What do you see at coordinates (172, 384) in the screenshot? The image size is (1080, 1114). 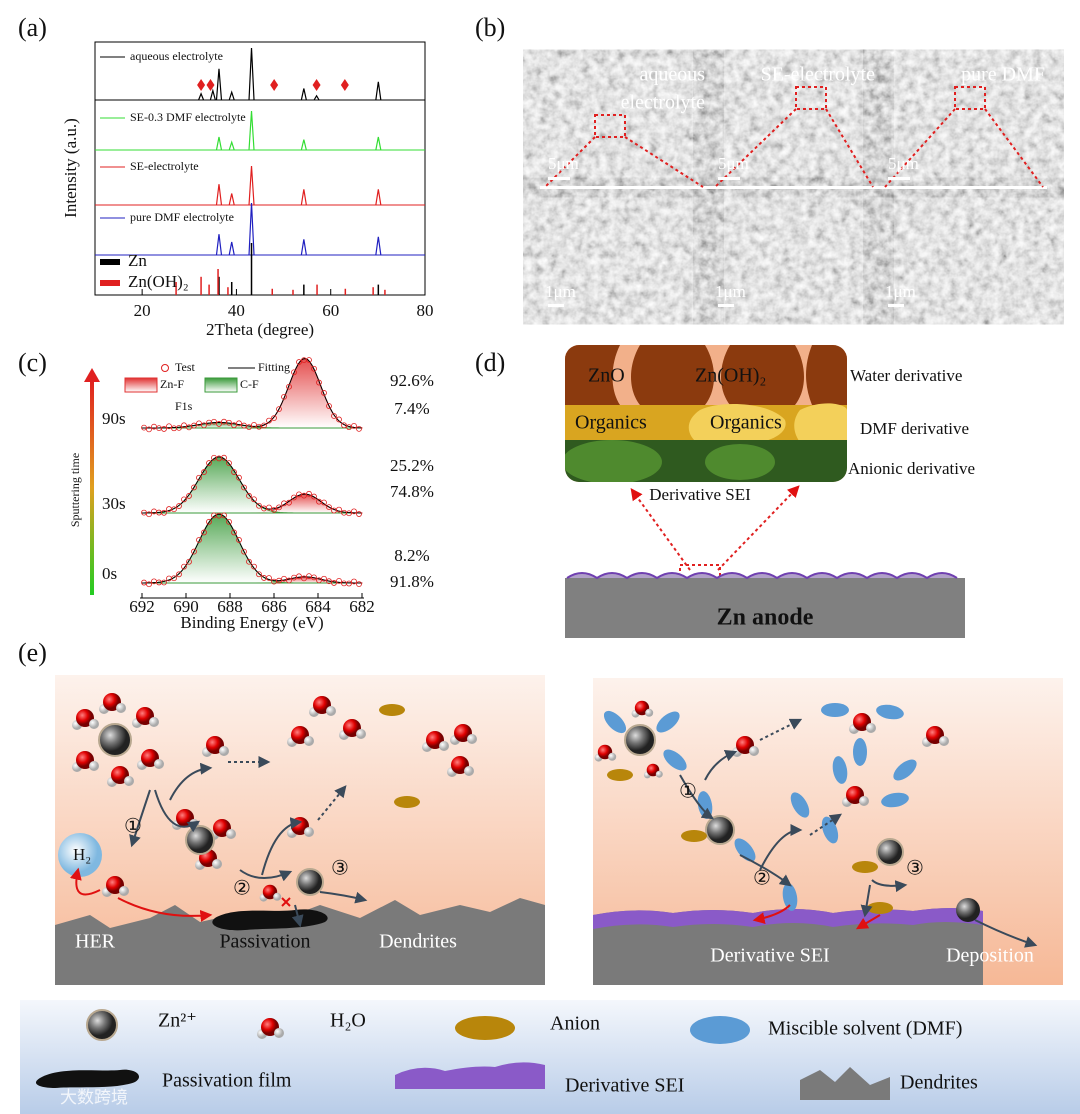 I see `label: Zn-F` at bounding box center [172, 384].